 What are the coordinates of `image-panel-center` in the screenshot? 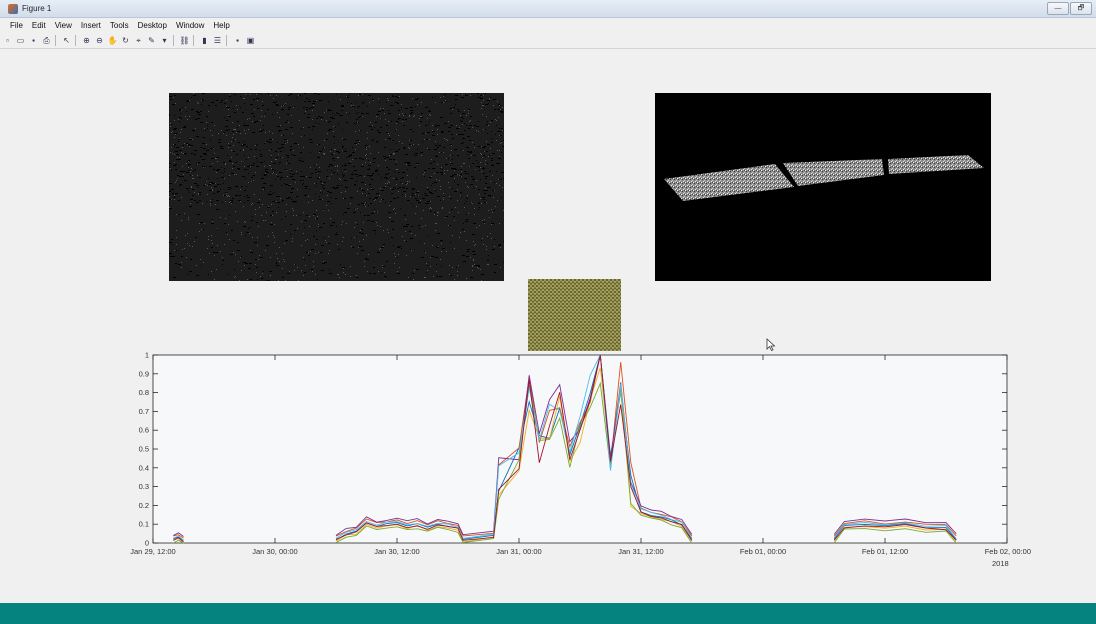 It's located at (574, 315).